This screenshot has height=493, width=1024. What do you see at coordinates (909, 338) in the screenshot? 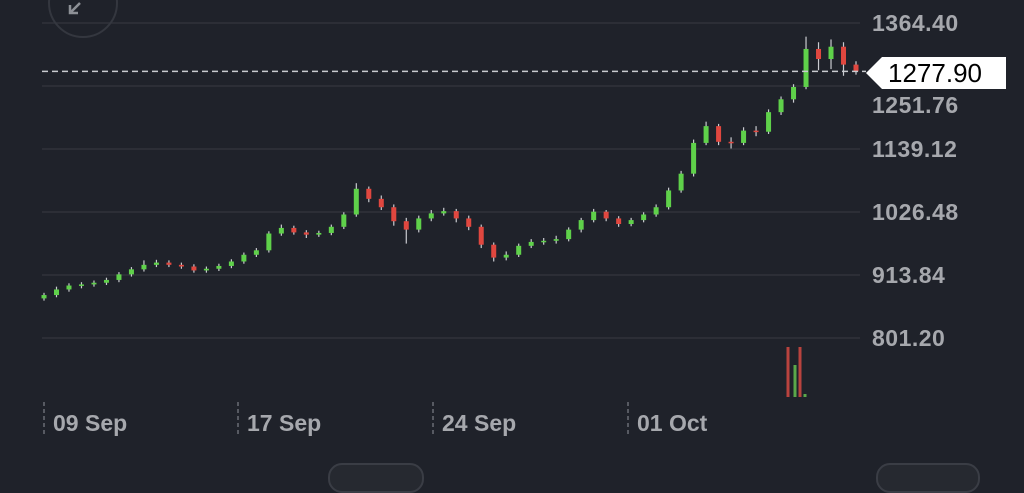
I see `y-tick-label: 801.20` at bounding box center [909, 338].